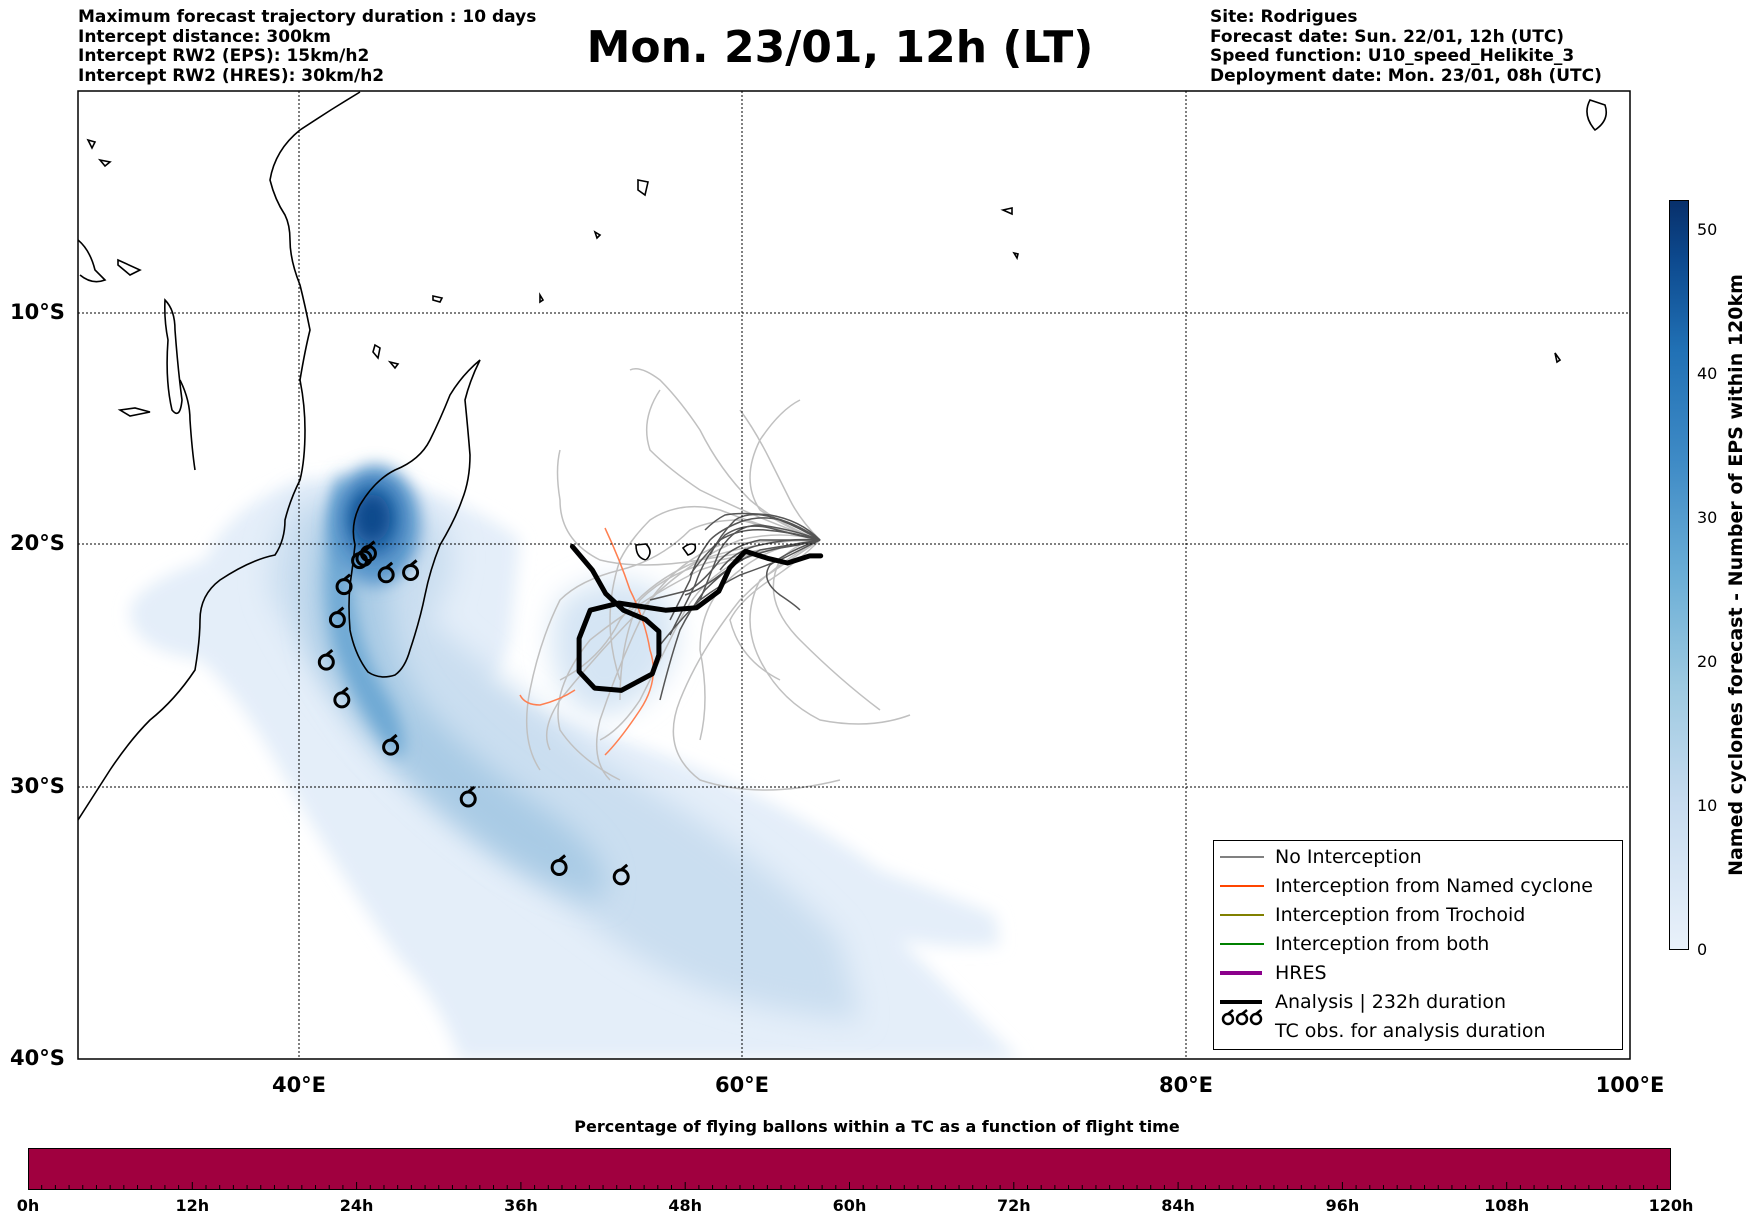 This screenshot has width=1754, height=1223. I want to click on legend-label: Interception from Trochoid, so click(1400, 915).